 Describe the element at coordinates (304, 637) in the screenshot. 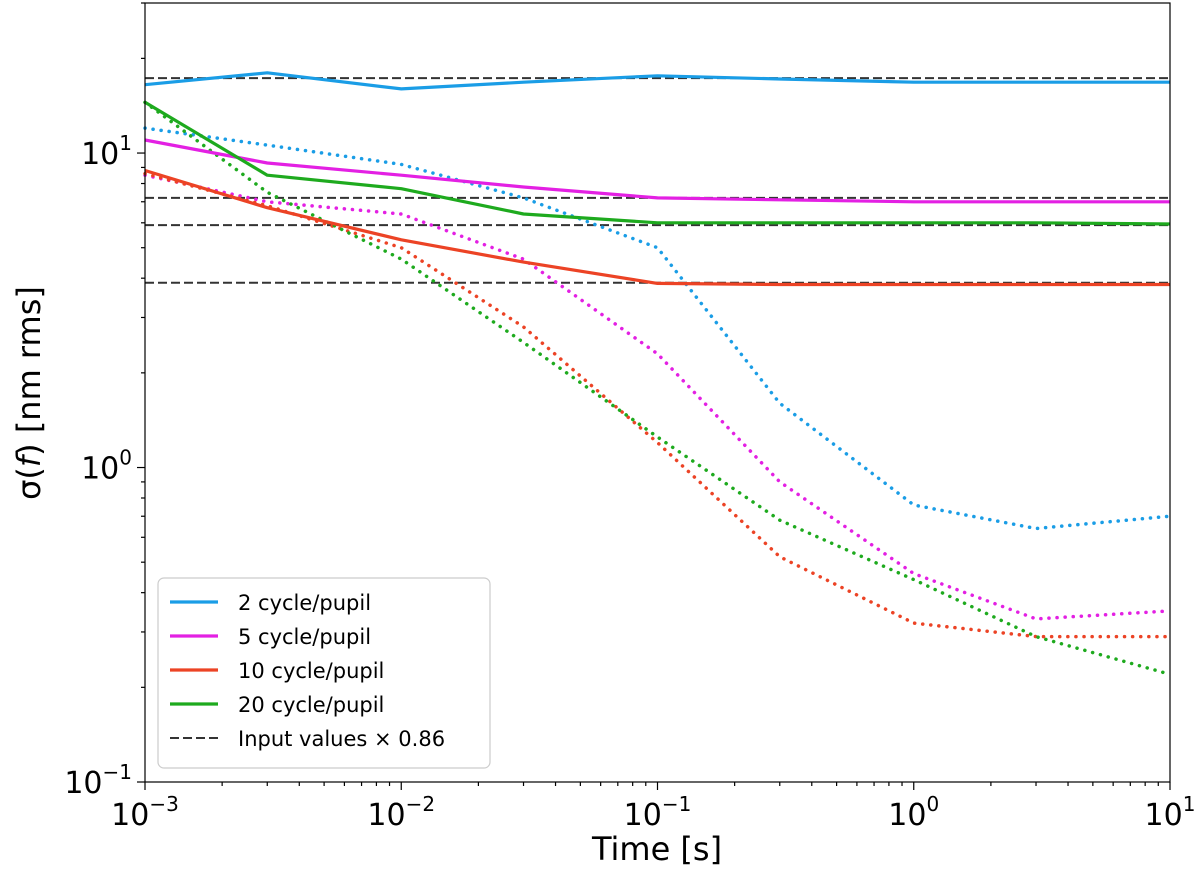

I see `legend-label: 5 cycle/pupil` at that location.